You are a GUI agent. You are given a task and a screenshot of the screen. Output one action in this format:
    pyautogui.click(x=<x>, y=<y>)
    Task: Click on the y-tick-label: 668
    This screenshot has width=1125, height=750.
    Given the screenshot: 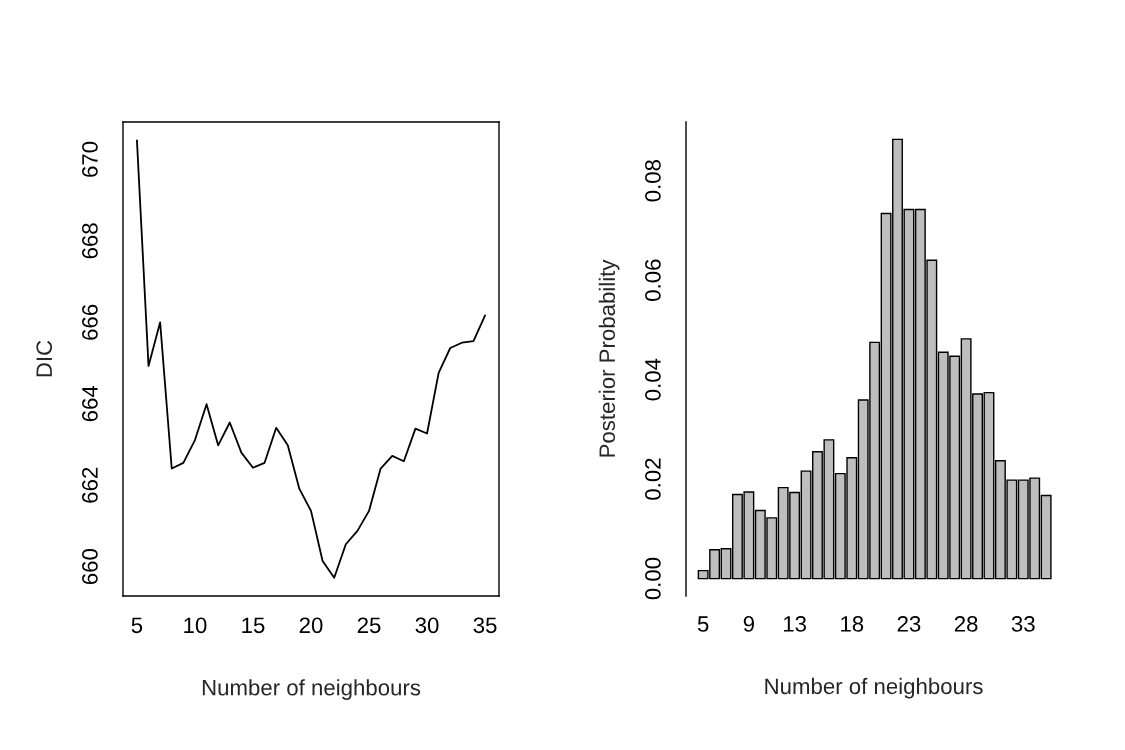 What is the action you would take?
    pyautogui.click(x=90, y=241)
    